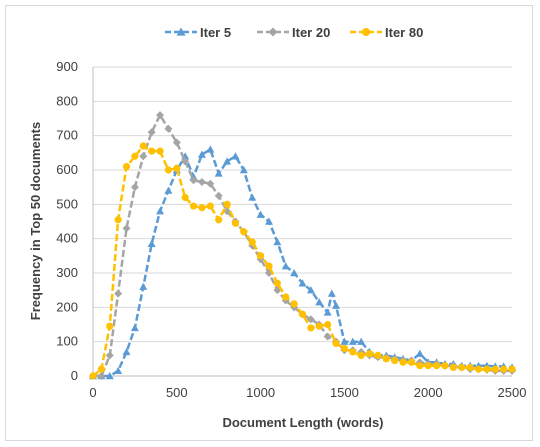  Describe the element at coordinates (67, 238) in the screenshot. I see `y-tick-label: 400` at that location.